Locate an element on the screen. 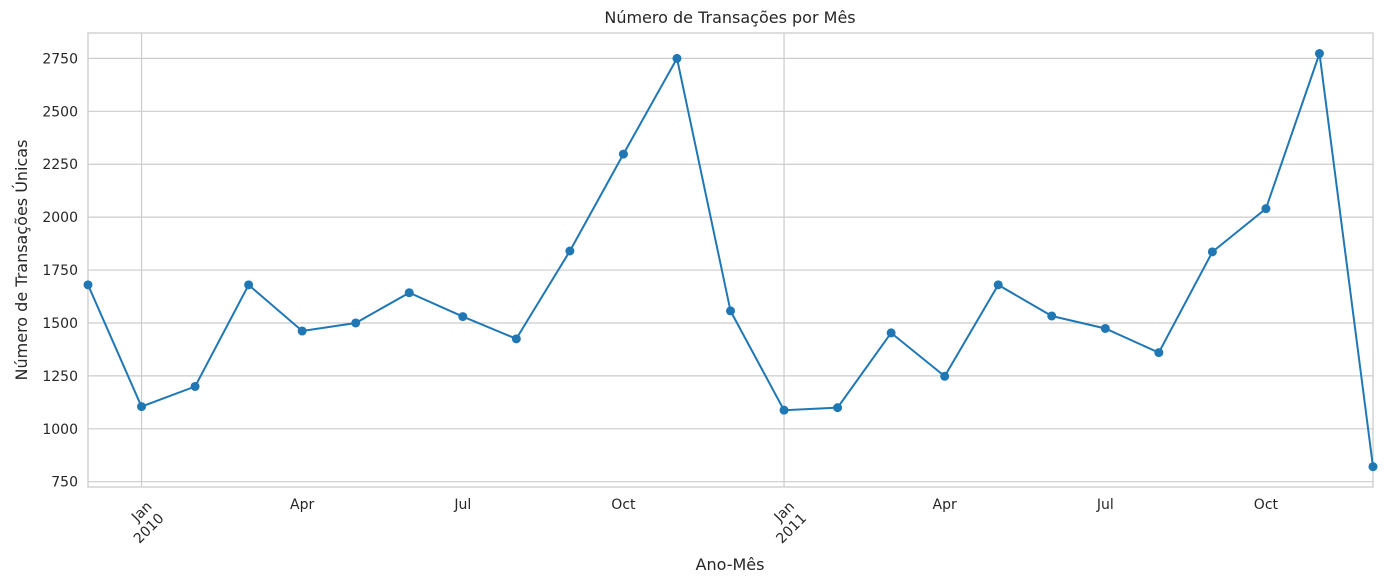 The width and height of the screenshot is (1384, 588). y-tick-label: 1500 is located at coordinates (60, 324).